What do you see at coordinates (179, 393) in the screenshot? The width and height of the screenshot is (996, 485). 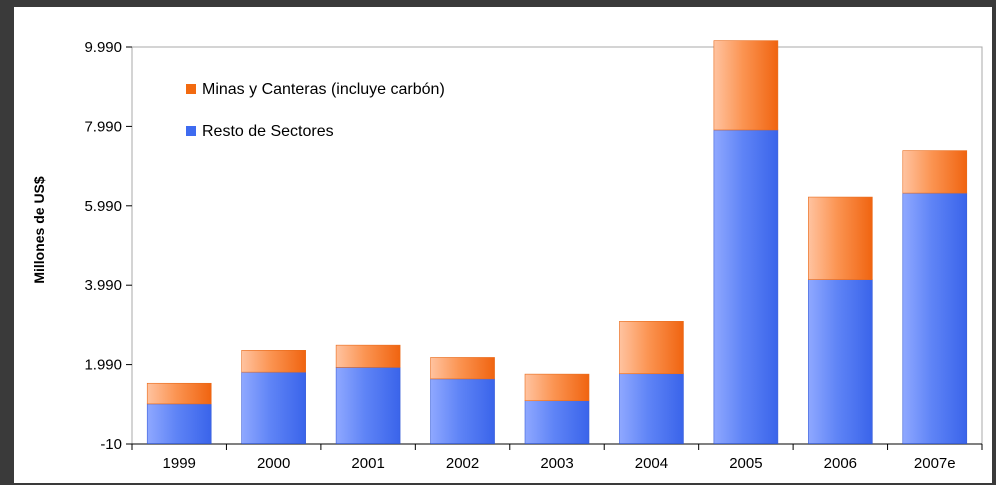 I see `bar-minas-1999` at bounding box center [179, 393].